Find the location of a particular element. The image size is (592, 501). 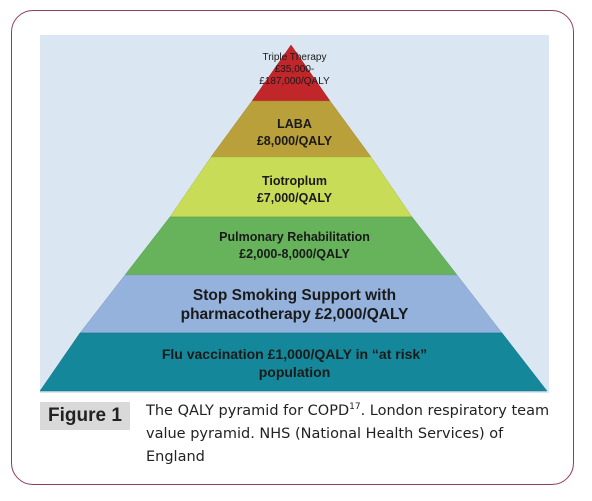

tier-line: Stop Smoking Support with is located at coordinates (294, 295).